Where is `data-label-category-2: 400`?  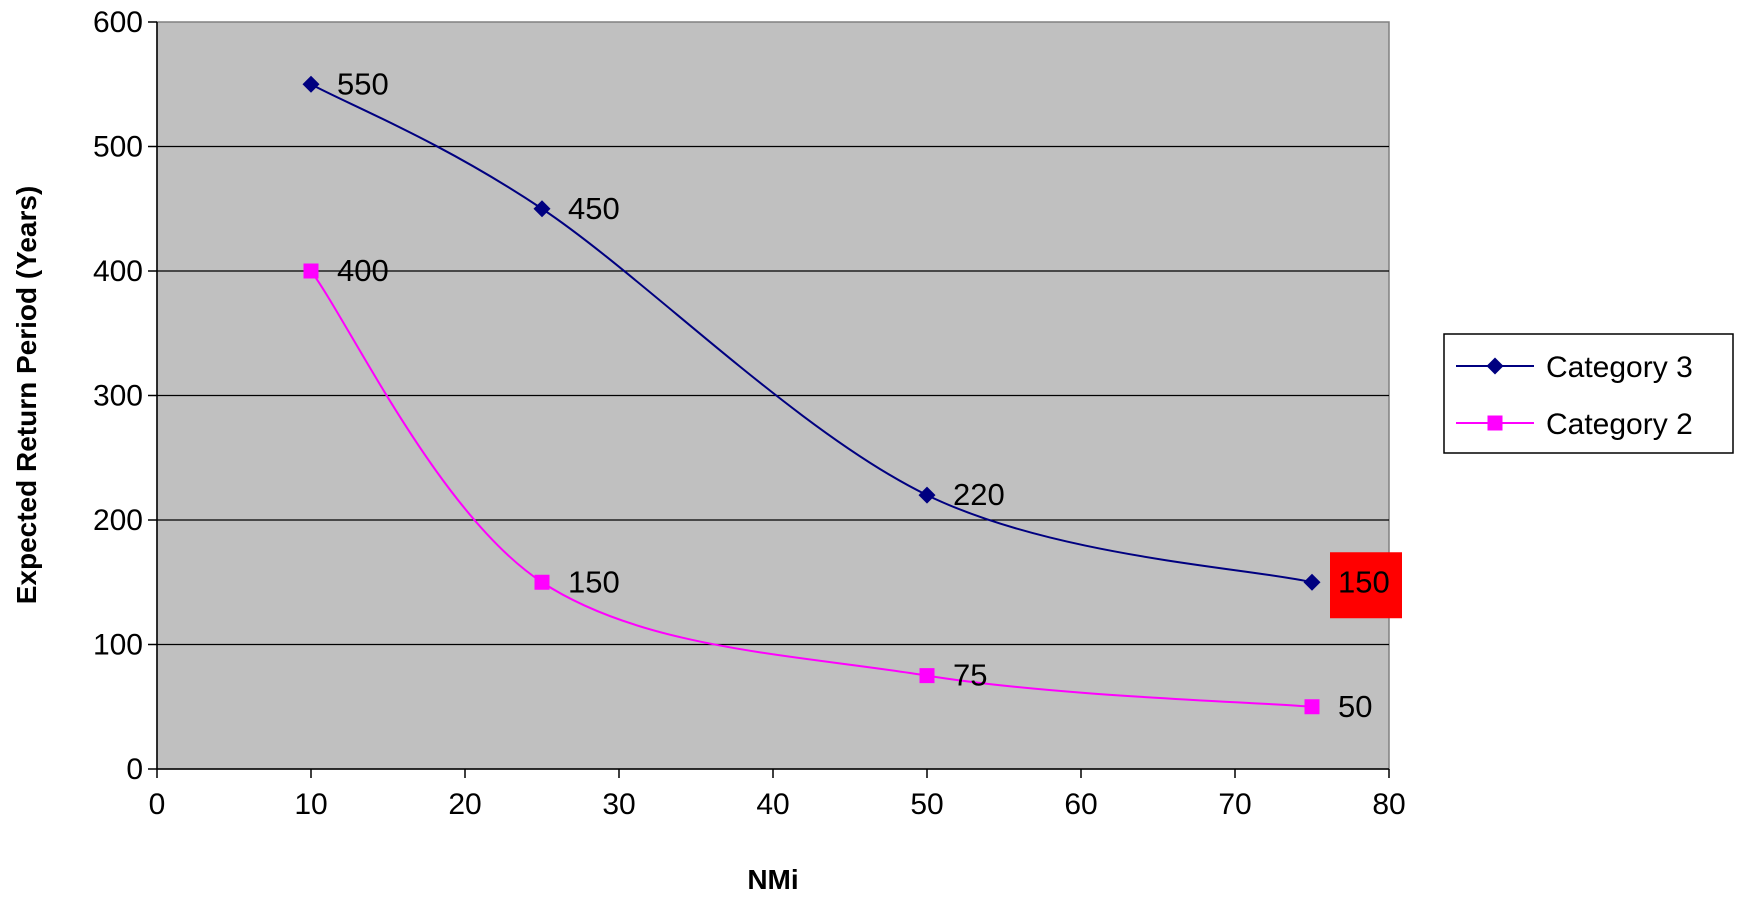
data-label-category-2: 400 is located at coordinates (363, 270).